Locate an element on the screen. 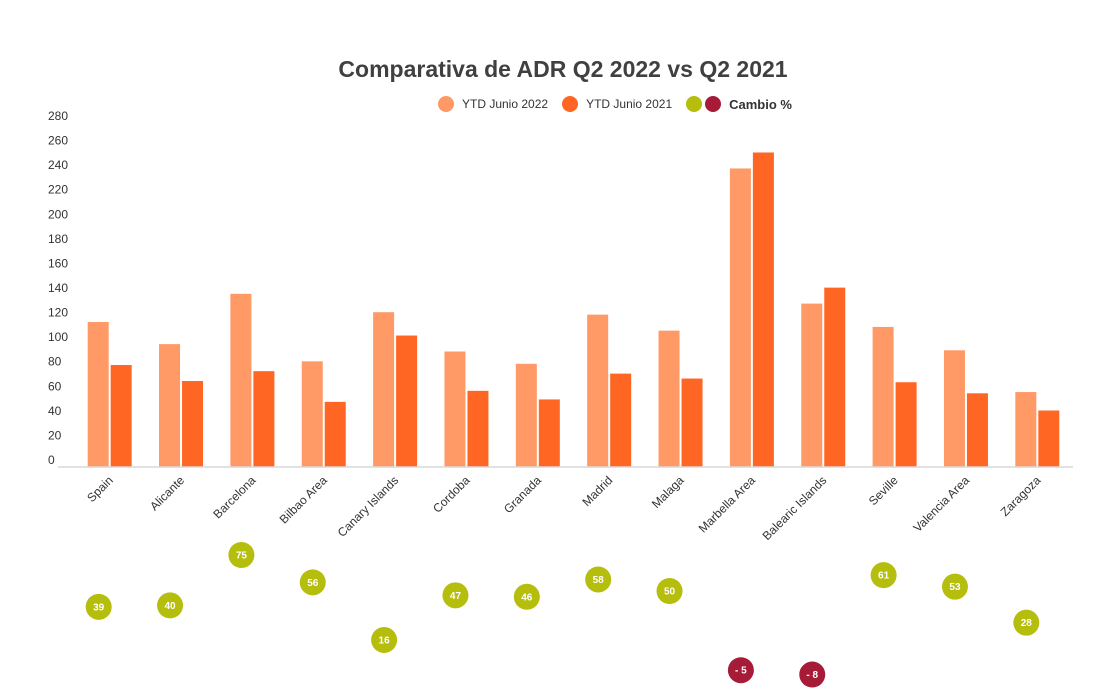 This screenshot has height=700, width=1102. y-tick-label: 200 is located at coordinates (58, 214).